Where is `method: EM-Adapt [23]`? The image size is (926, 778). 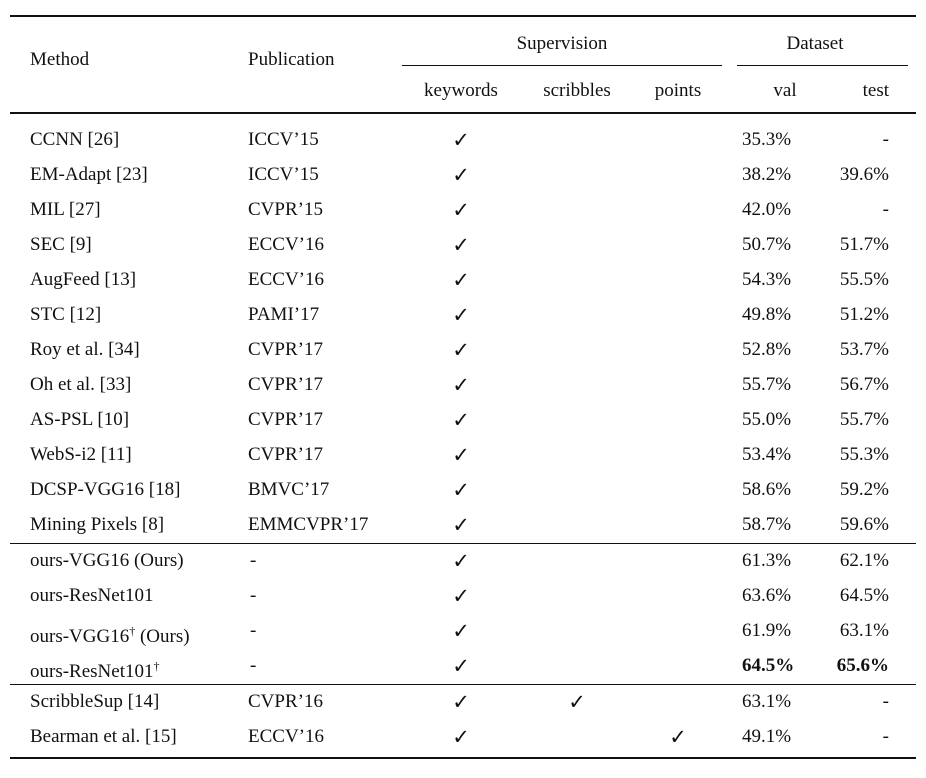
method: EM-Adapt [23] is located at coordinates (89, 174).